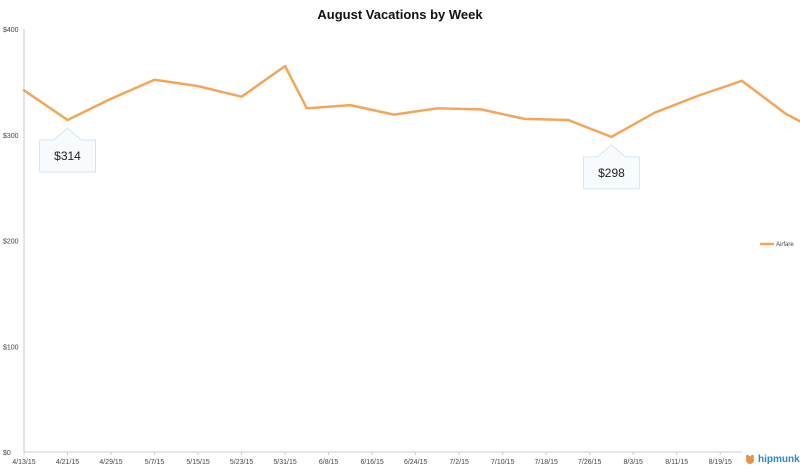 This screenshot has width=800, height=470. Describe the element at coordinates (459, 462) in the screenshot. I see `x-tick-label: 7/2/15` at that location.